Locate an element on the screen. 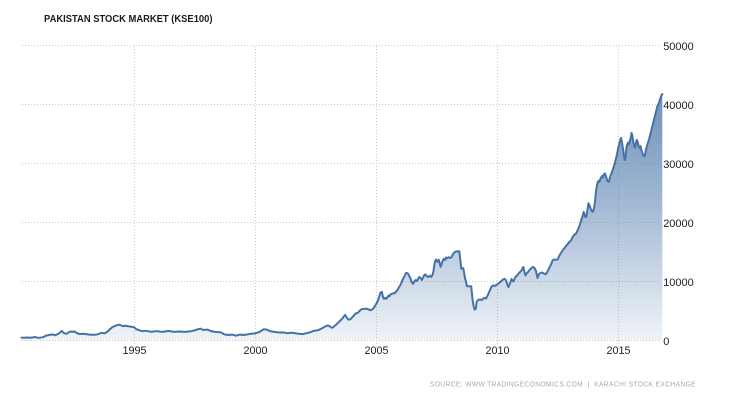 The width and height of the screenshot is (730, 400). svg-text: 20000 is located at coordinates (678, 224).